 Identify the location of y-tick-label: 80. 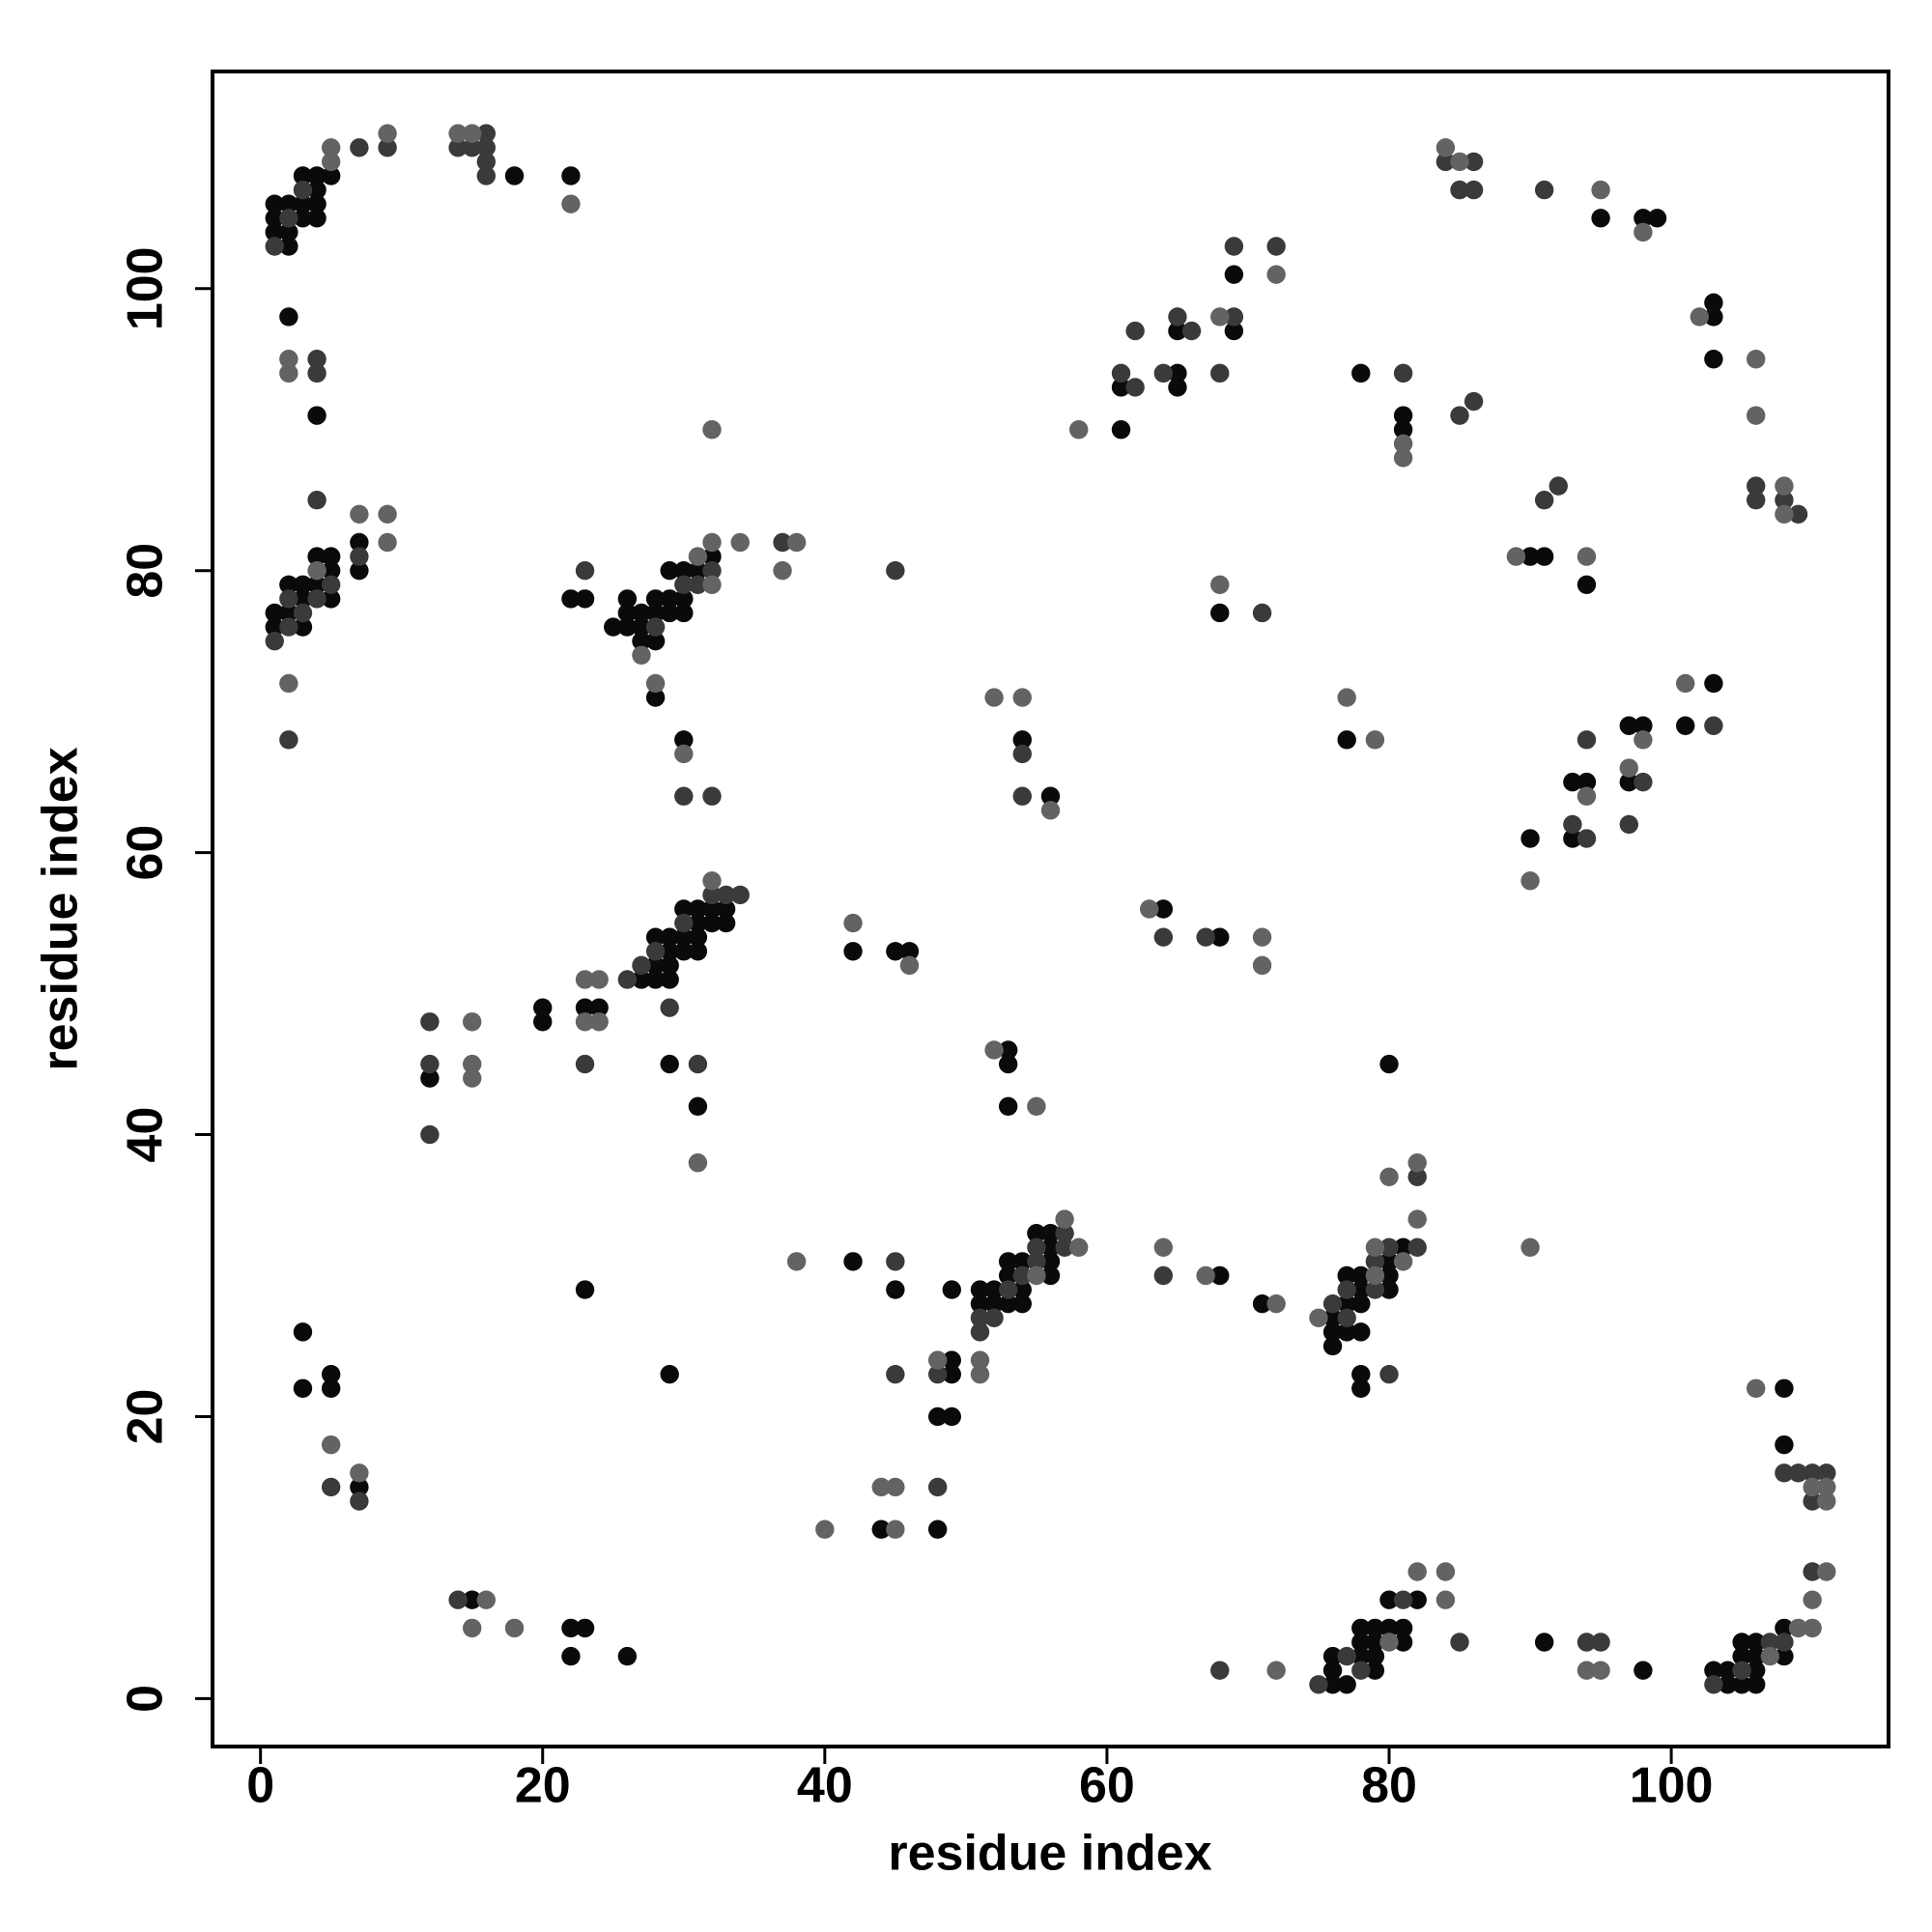
(146, 571).